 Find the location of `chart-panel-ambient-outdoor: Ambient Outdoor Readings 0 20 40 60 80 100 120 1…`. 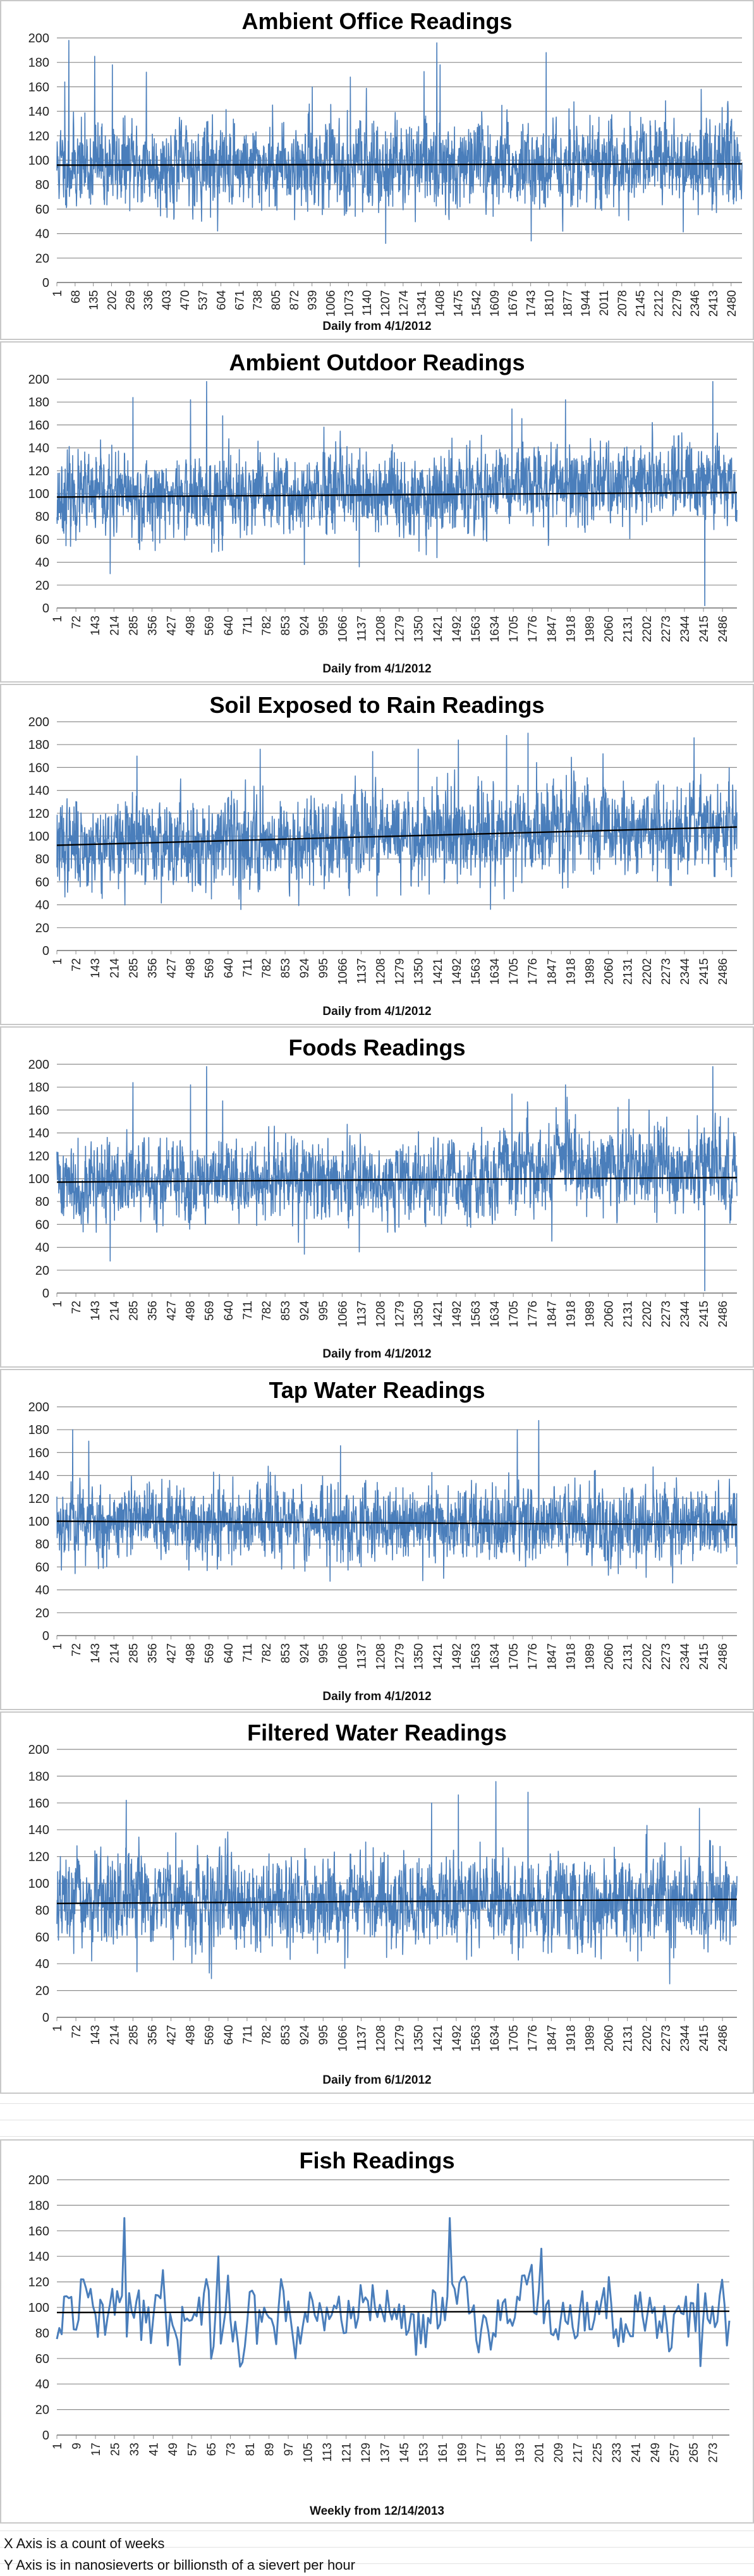

chart-panel-ambient-outdoor: Ambient Outdoor Readings 0 20 40 60 80 100 120 1… is located at coordinates (377, 512).